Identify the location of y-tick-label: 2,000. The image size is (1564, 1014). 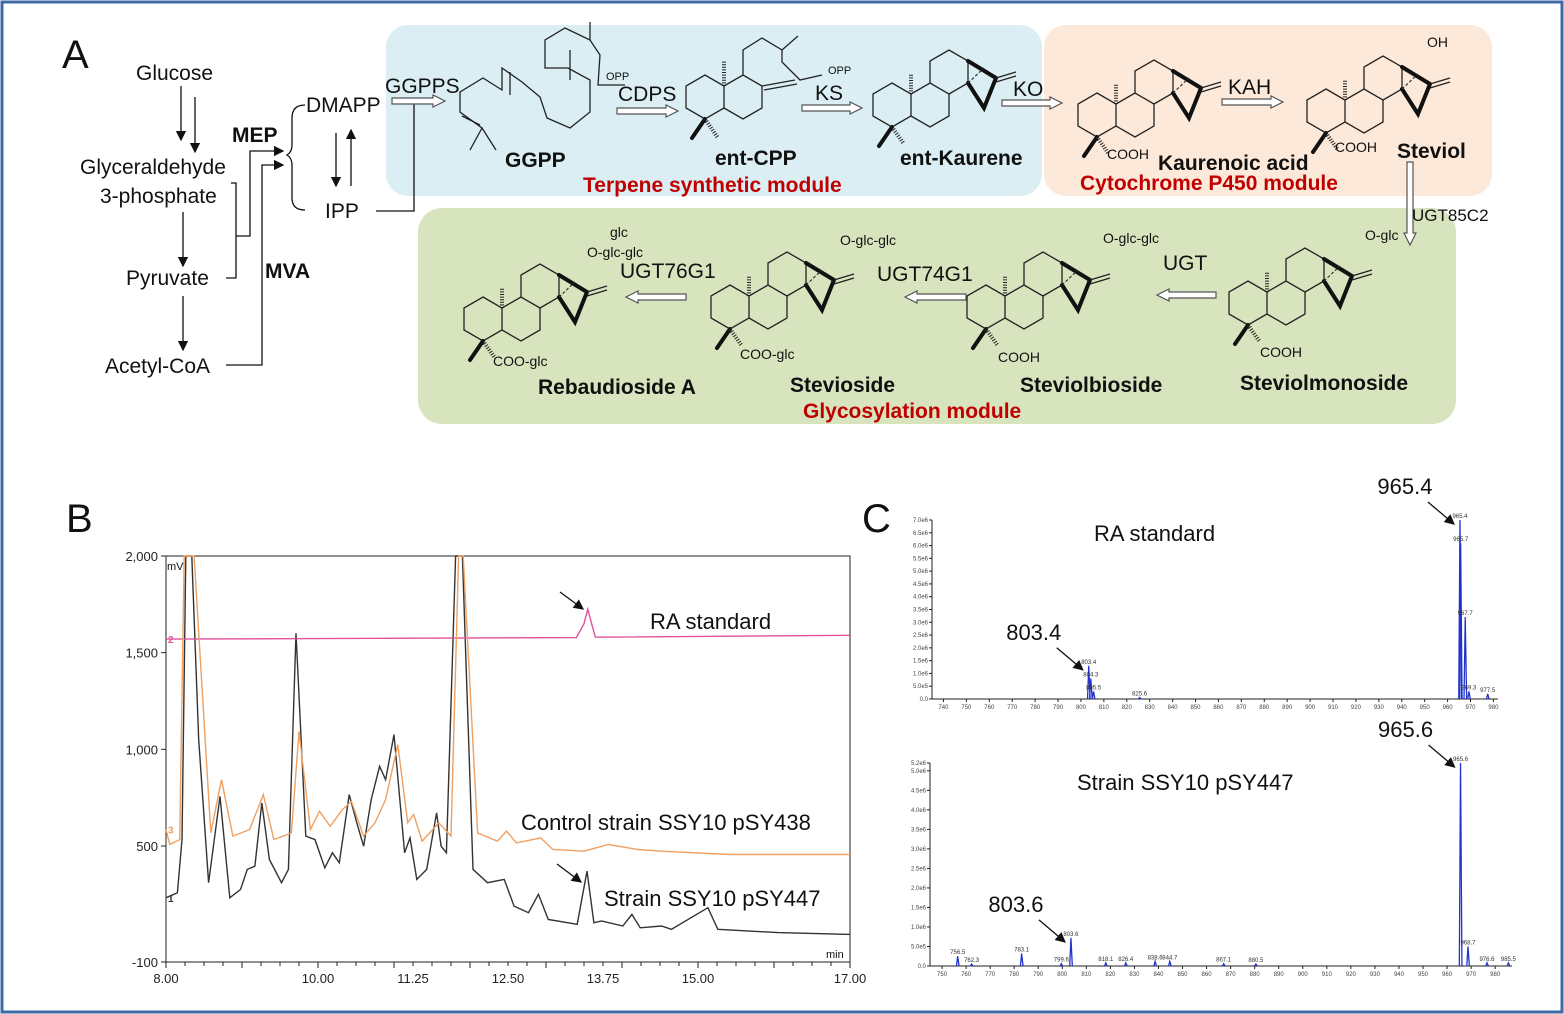
(141, 556).